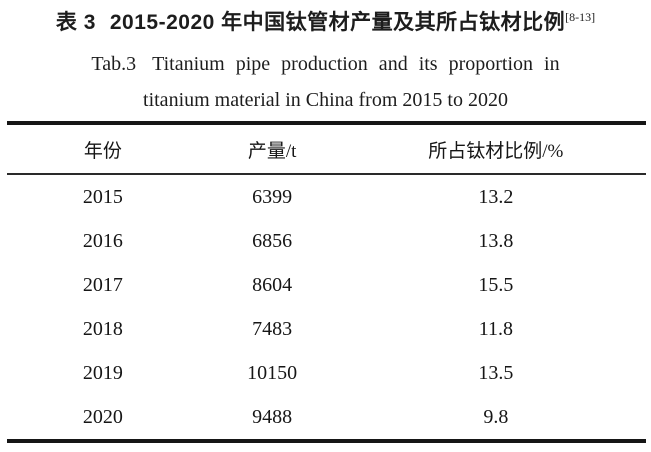 This screenshot has height=452, width=651. Describe the element at coordinates (326, 150) in the screenshot. I see `table-header-row: 年份 产量/t 所占钛材比例/%` at that location.